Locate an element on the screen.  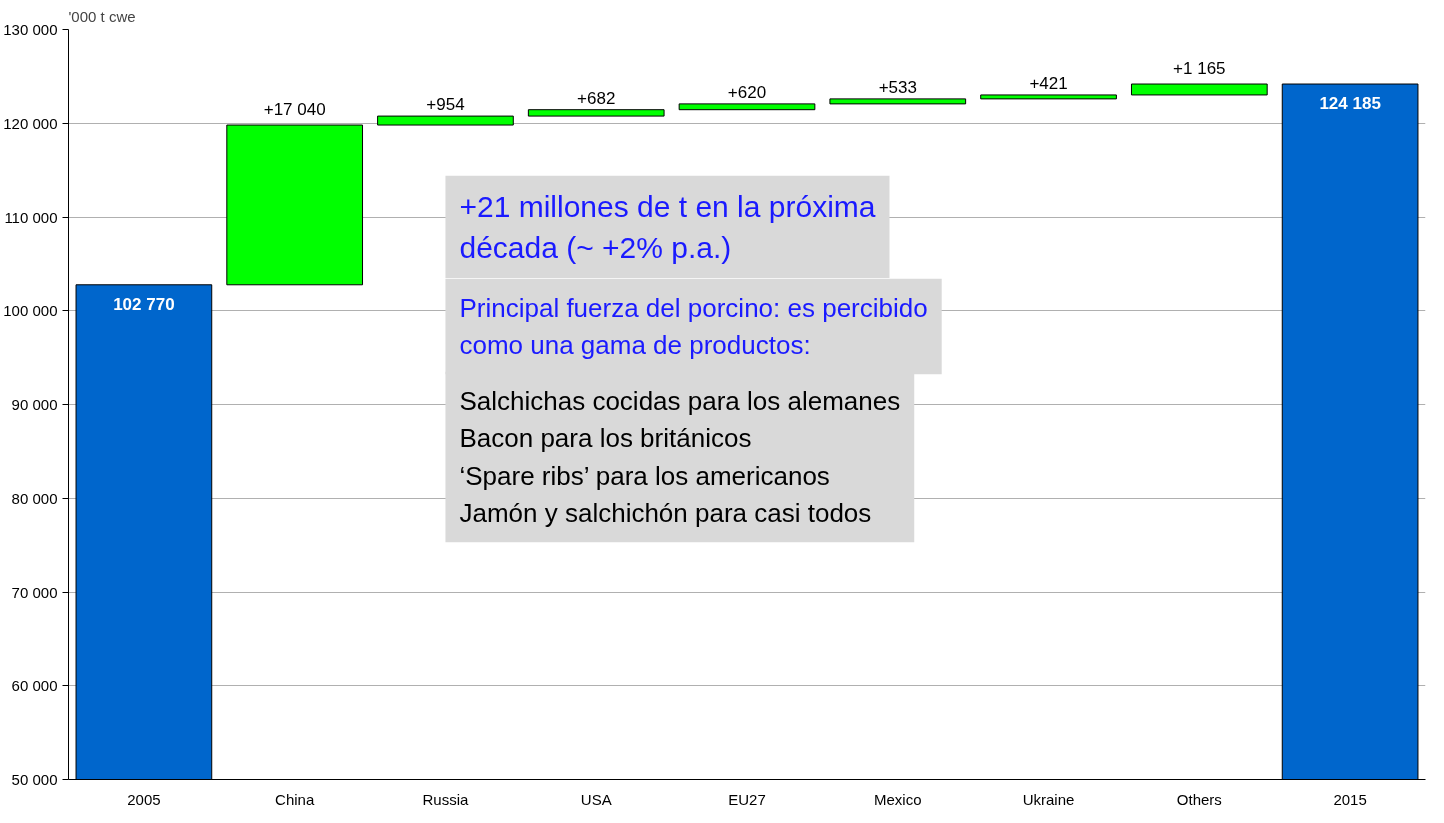
data-label: +421 is located at coordinates (1048, 83).